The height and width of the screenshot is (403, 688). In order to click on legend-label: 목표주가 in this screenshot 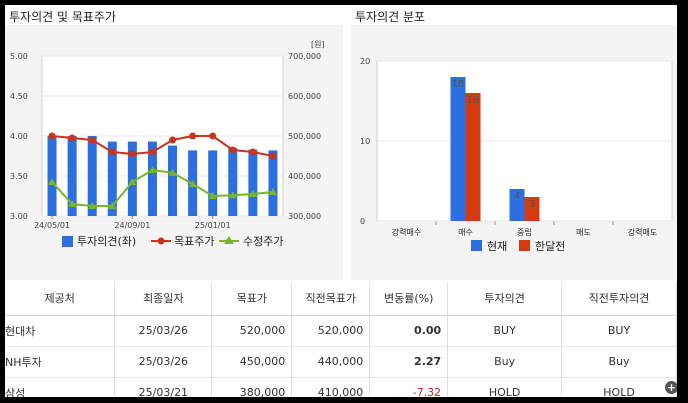, I will do `click(194, 241)`.